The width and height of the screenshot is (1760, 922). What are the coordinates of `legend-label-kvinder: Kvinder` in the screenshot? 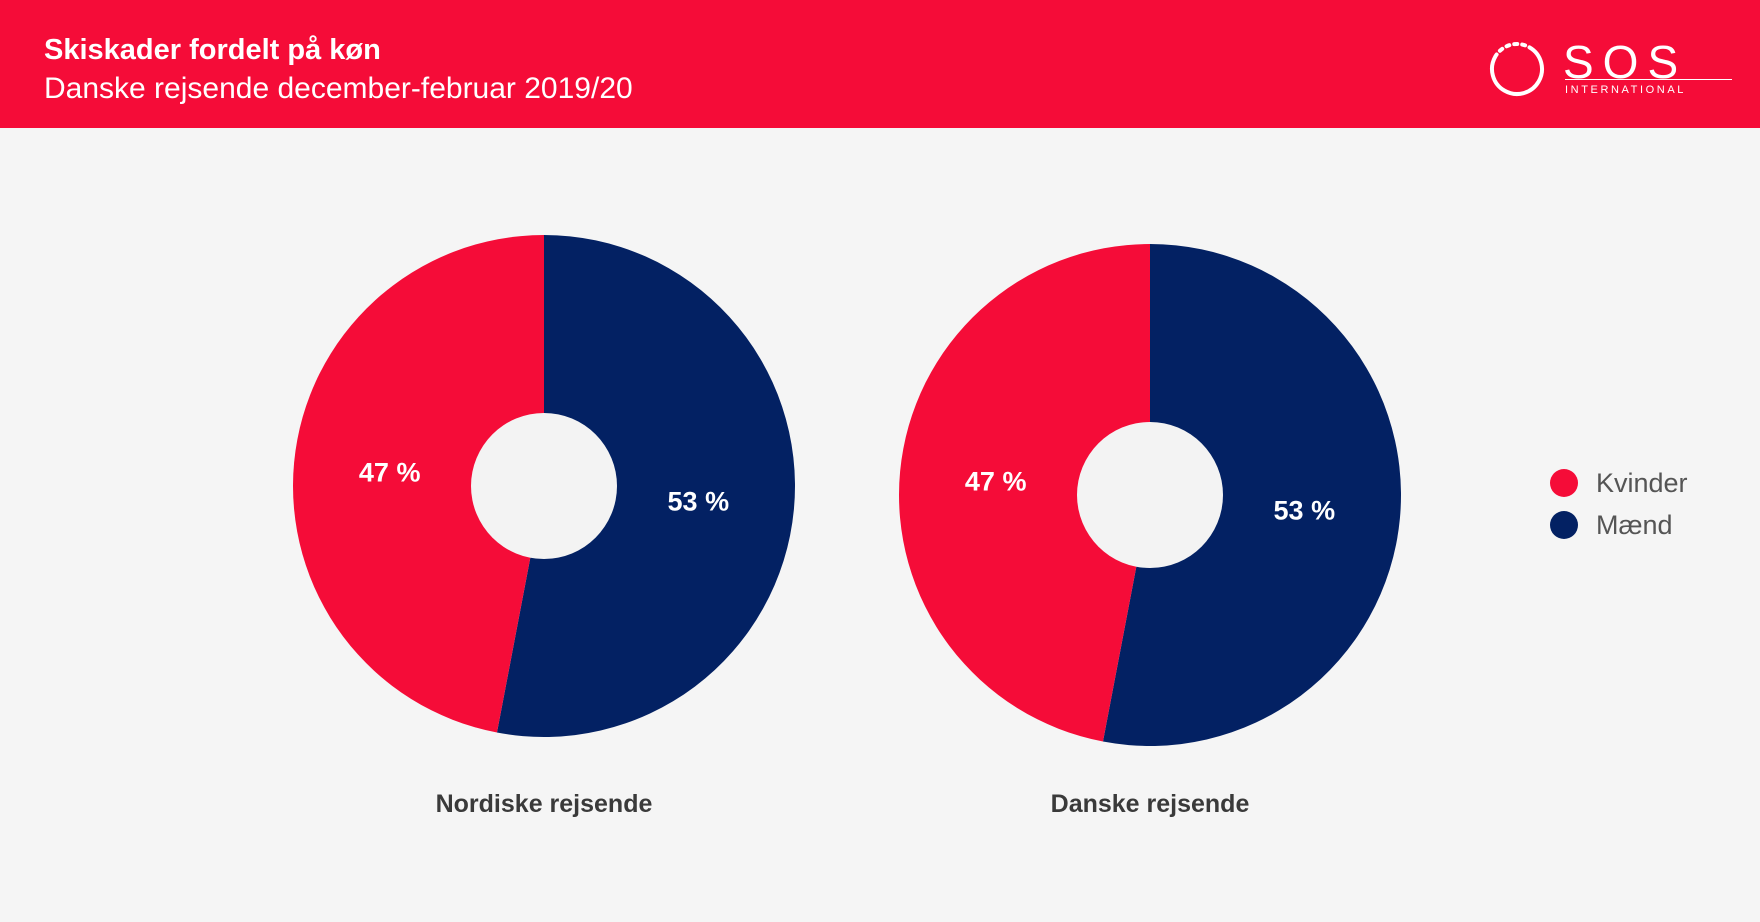 It's located at (1642, 482).